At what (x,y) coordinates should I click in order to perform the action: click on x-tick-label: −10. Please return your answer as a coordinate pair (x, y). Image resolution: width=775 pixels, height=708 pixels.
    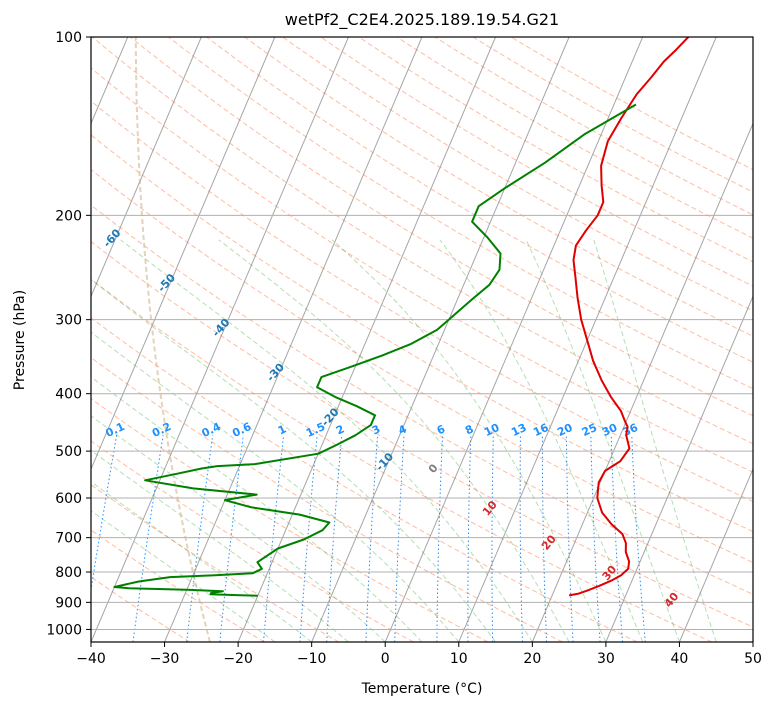
    Looking at the image, I should click on (312, 659).